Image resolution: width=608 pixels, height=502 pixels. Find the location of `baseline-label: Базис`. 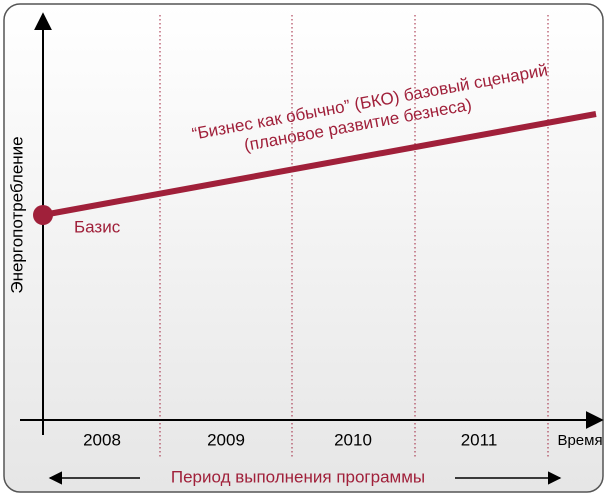

baseline-label: Базис is located at coordinates (97, 226).